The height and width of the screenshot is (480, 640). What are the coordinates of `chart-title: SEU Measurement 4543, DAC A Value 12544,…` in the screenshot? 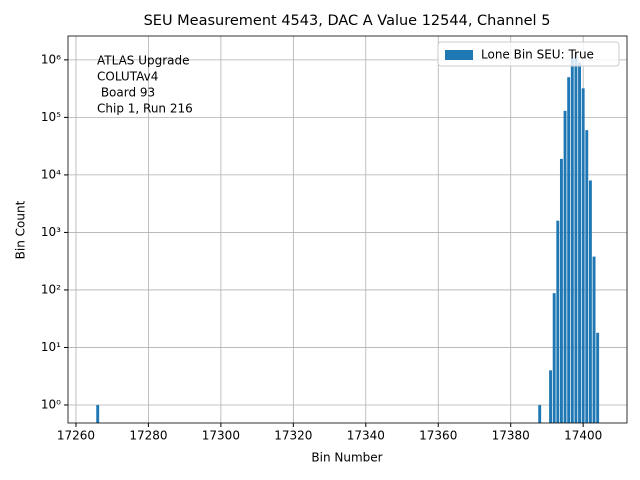 It's located at (347, 21).